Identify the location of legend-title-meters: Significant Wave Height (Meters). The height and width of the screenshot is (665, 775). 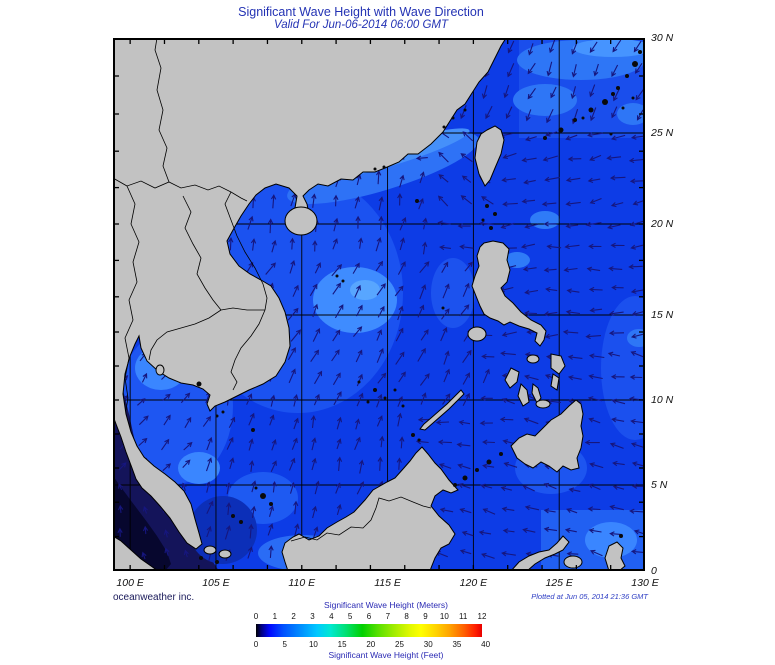
(386, 605).